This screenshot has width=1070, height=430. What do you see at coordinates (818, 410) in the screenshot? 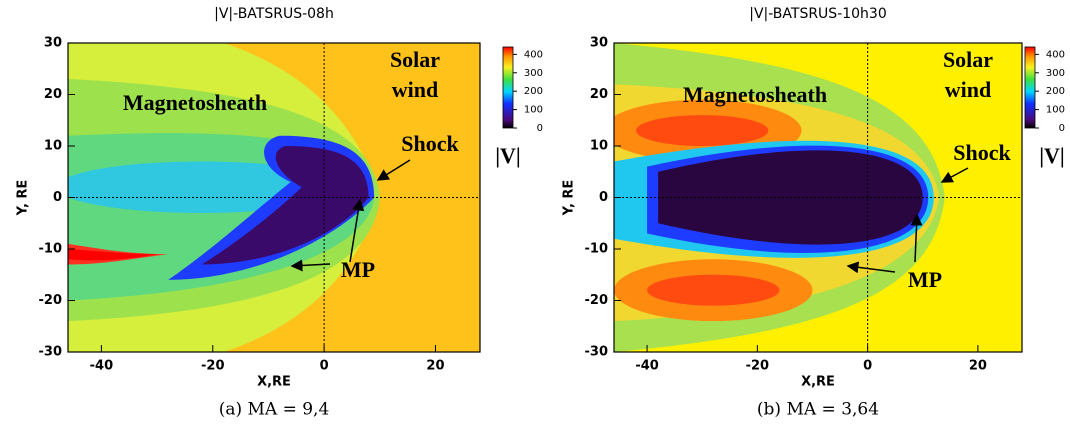
I see `caption: (b) MA = 3,64` at bounding box center [818, 410].